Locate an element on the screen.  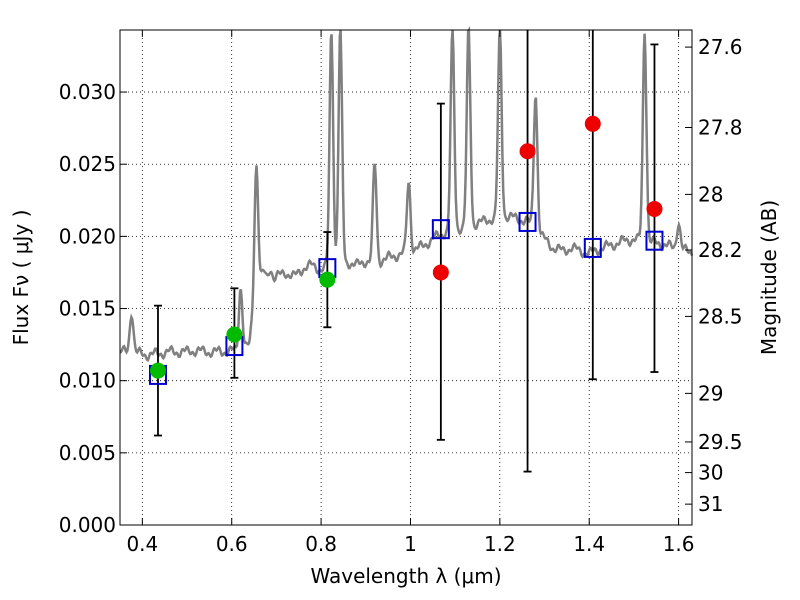
x-tick-label: 1.6 is located at coordinates (679, 544).